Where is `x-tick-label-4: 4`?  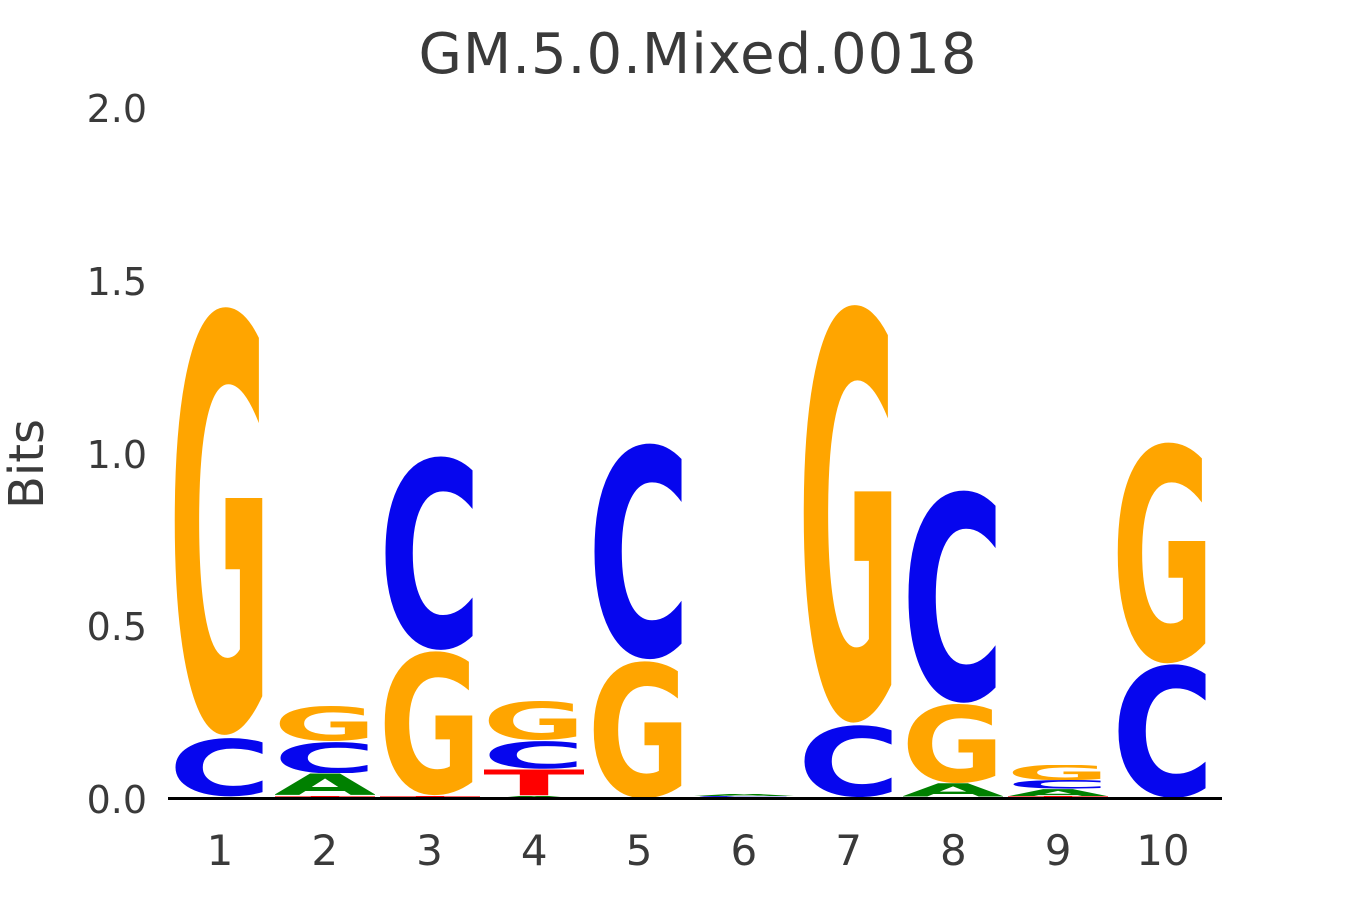
x-tick-label-4: 4 is located at coordinates (534, 850).